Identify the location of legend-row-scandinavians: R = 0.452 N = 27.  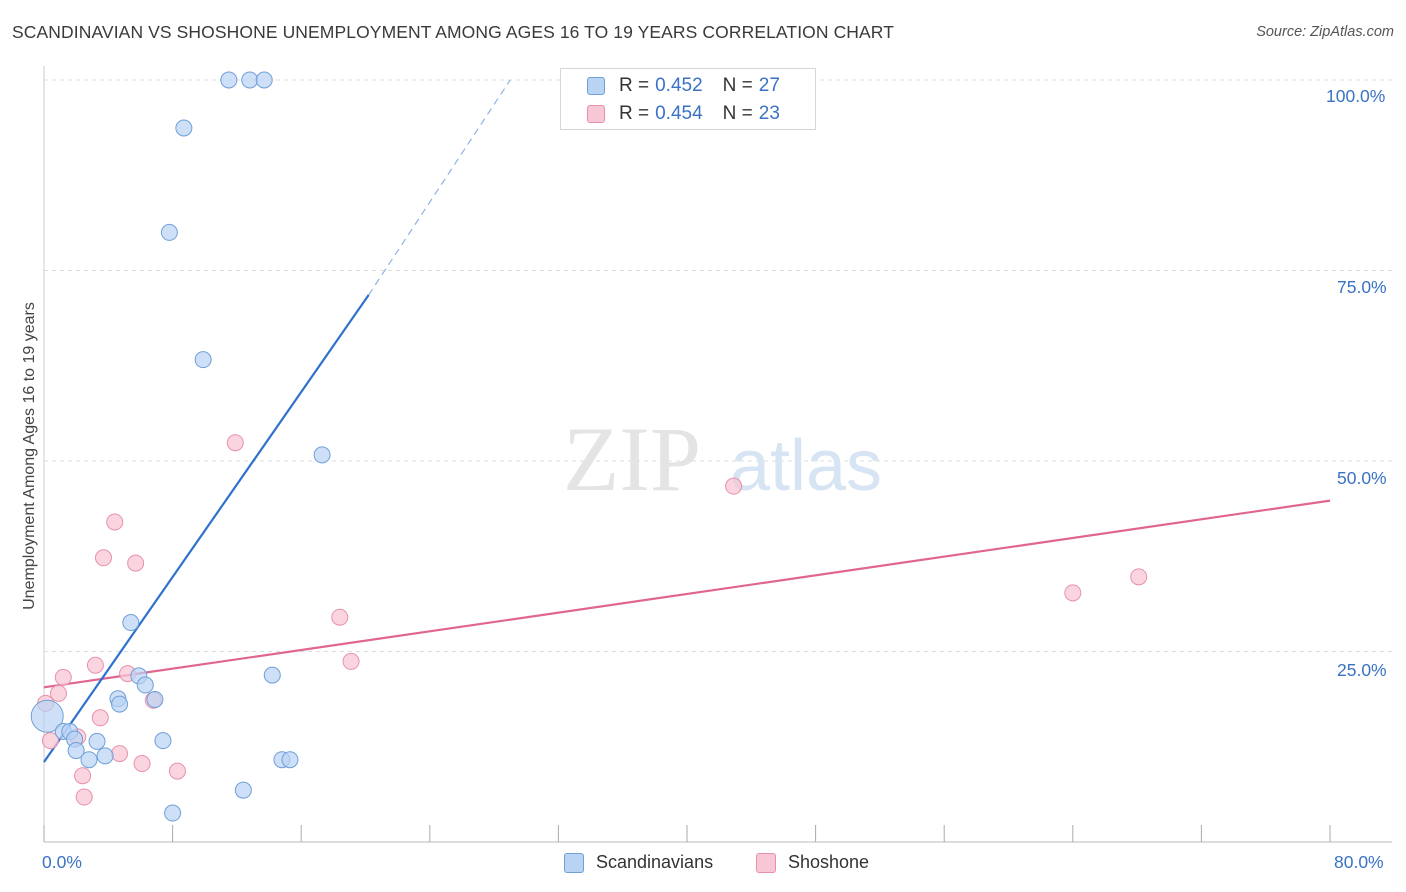
(683, 86).